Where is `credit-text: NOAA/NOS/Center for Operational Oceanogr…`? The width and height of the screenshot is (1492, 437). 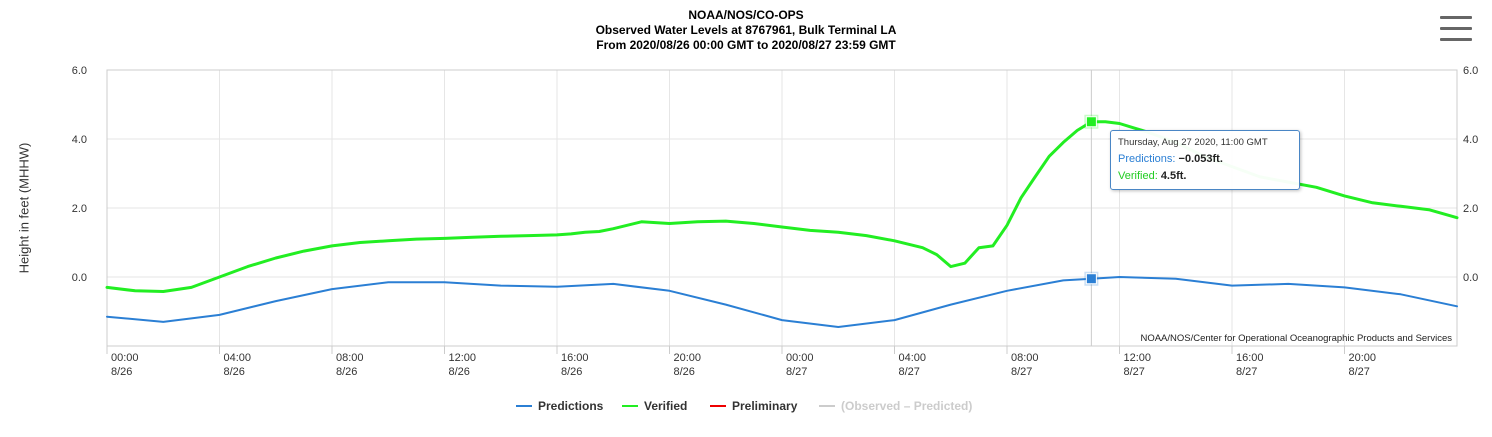
credit-text: NOAA/NOS/Center for Operational Oceanogr… is located at coordinates (1296, 338).